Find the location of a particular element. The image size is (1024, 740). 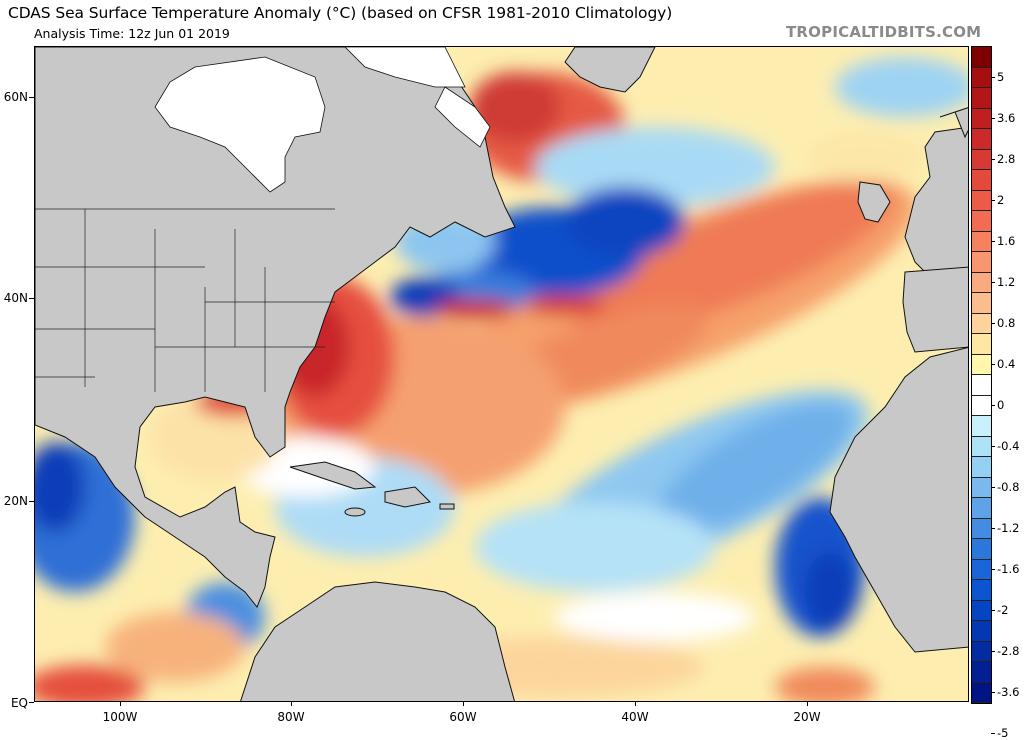

state-borders is located at coordinates (185, 300).